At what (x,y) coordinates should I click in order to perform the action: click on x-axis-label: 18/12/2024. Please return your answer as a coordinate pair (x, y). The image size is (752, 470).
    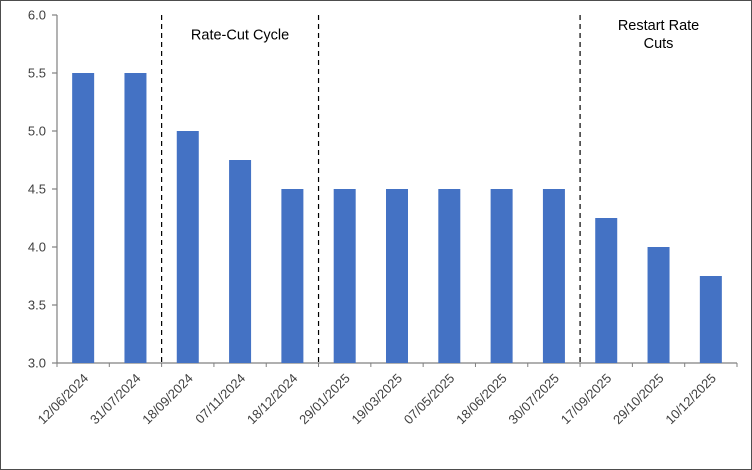
    Looking at the image, I should click on (272, 399).